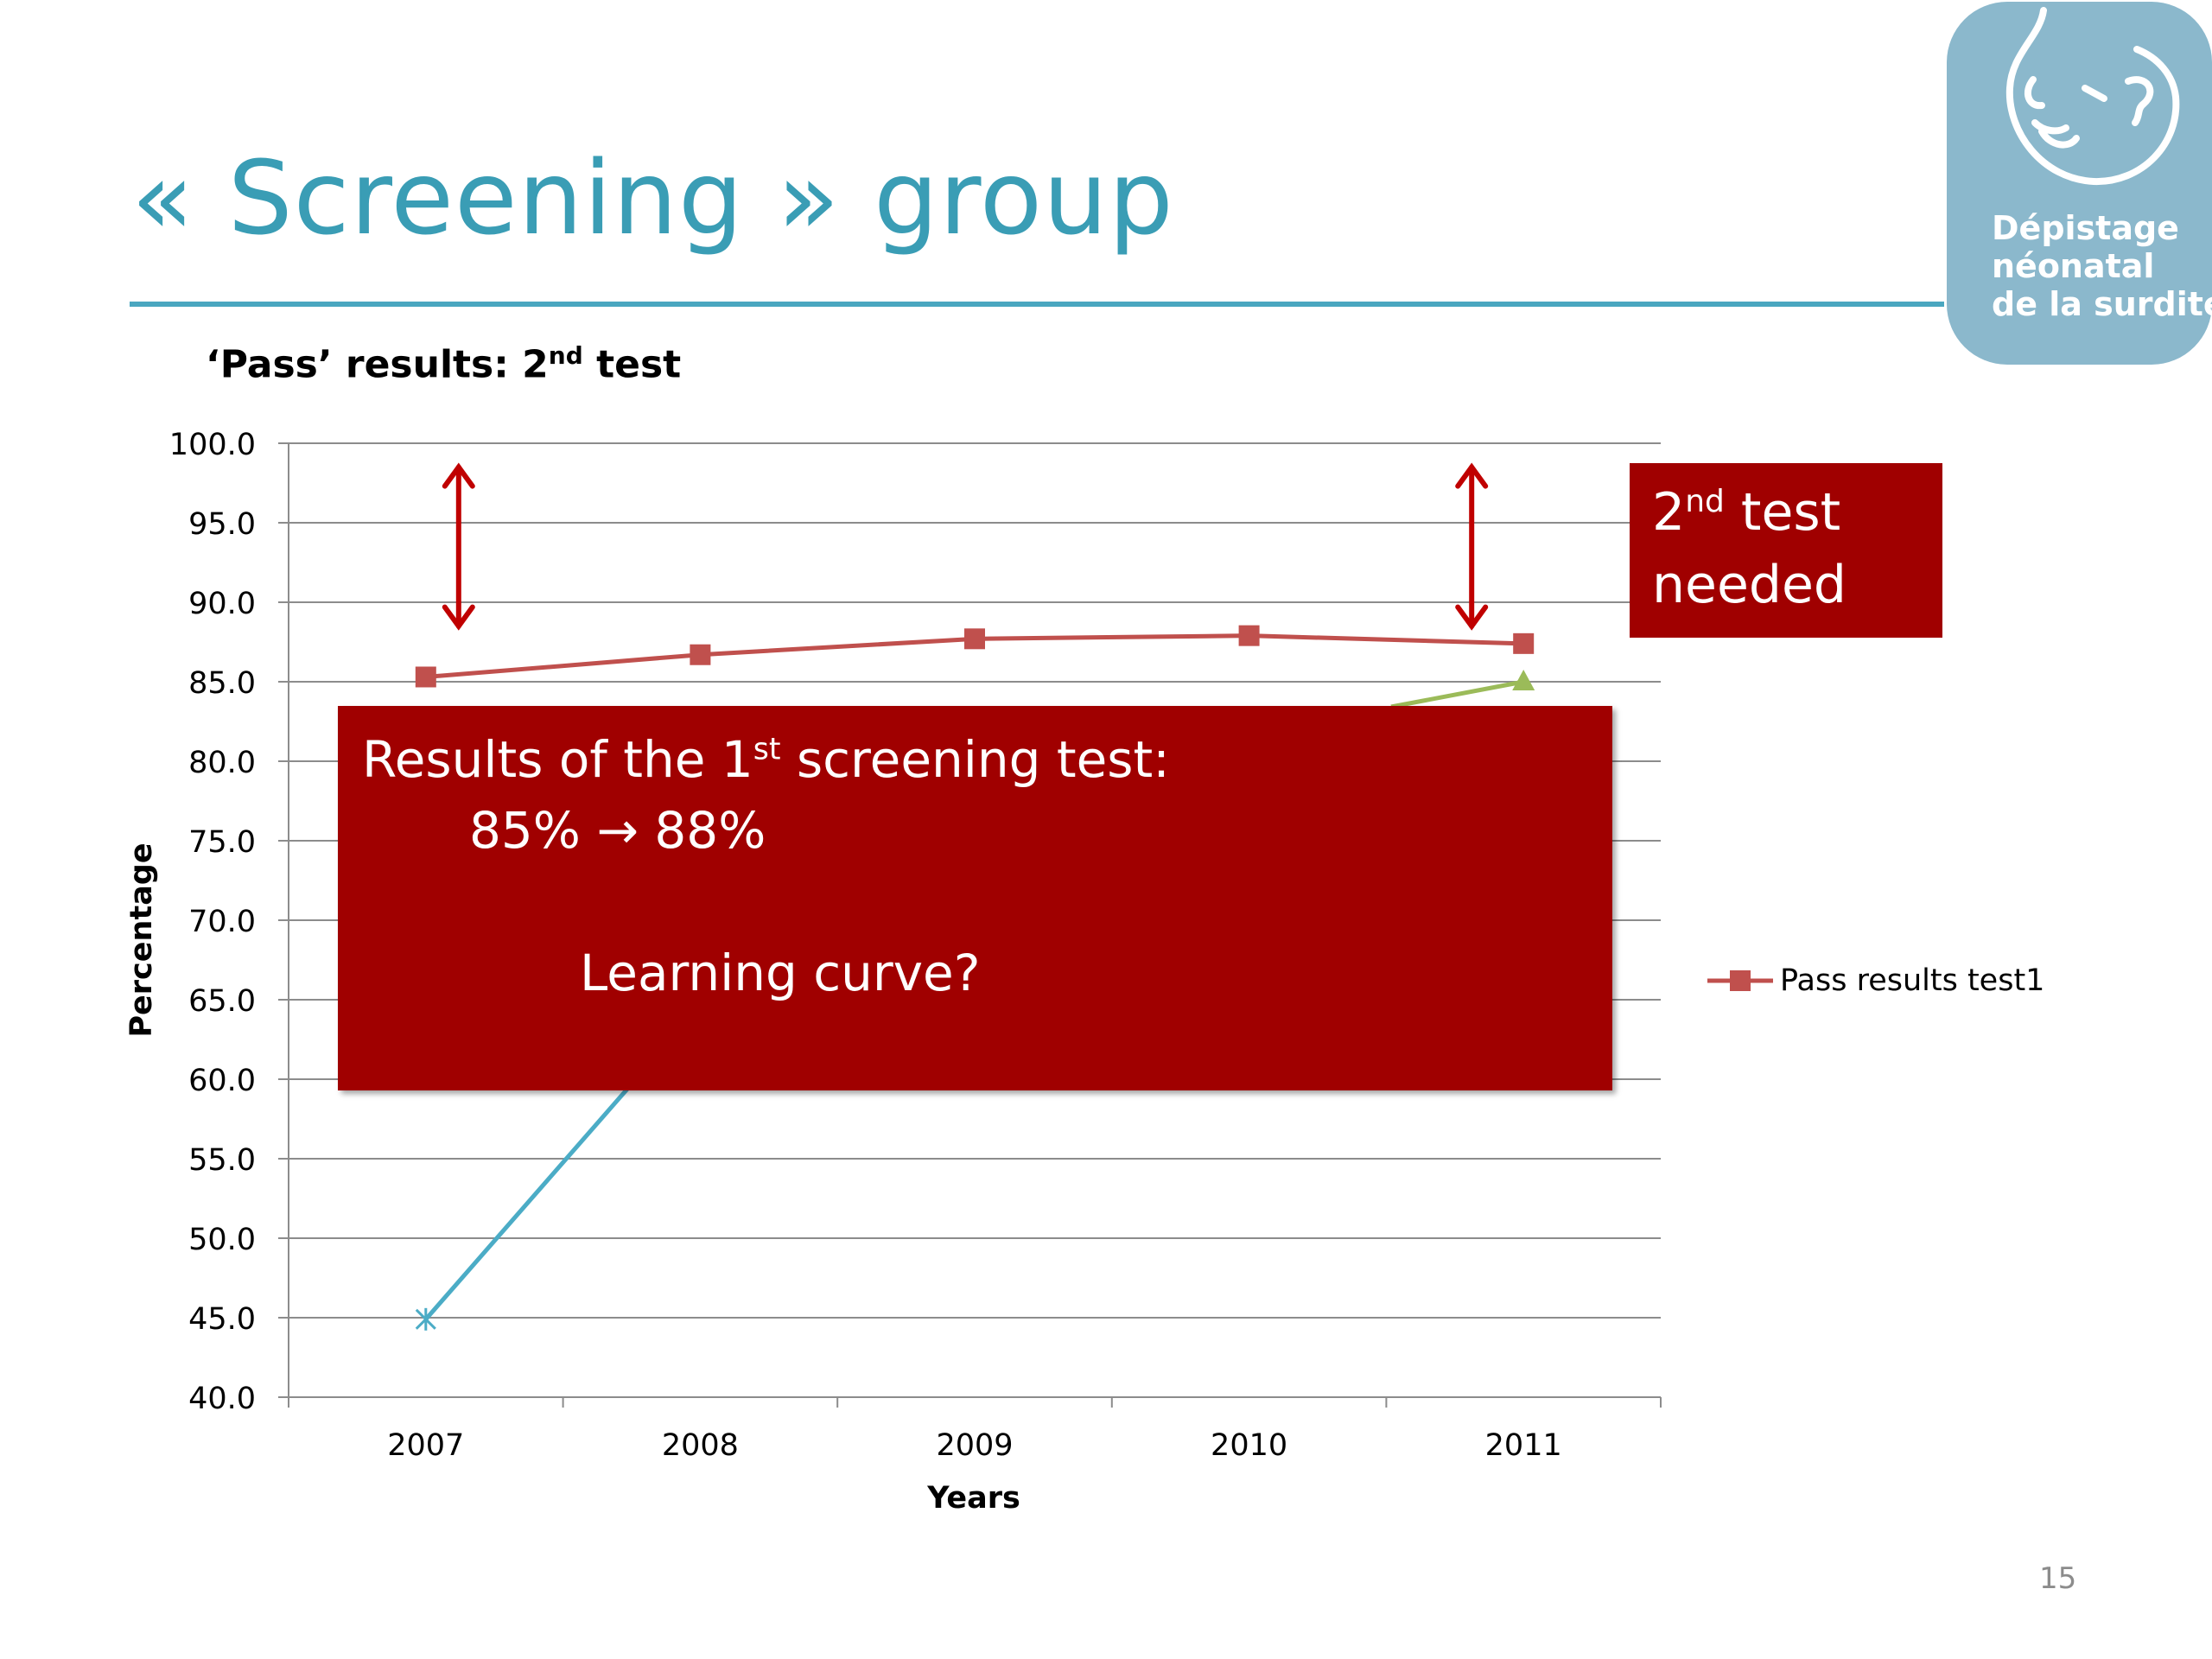 Image resolution: width=2212 pixels, height=1659 pixels. What do you see at coordinates (222, 524) in the screenshot?
I see `y-tick-label: 95.0` at bounding box center [222, 524].